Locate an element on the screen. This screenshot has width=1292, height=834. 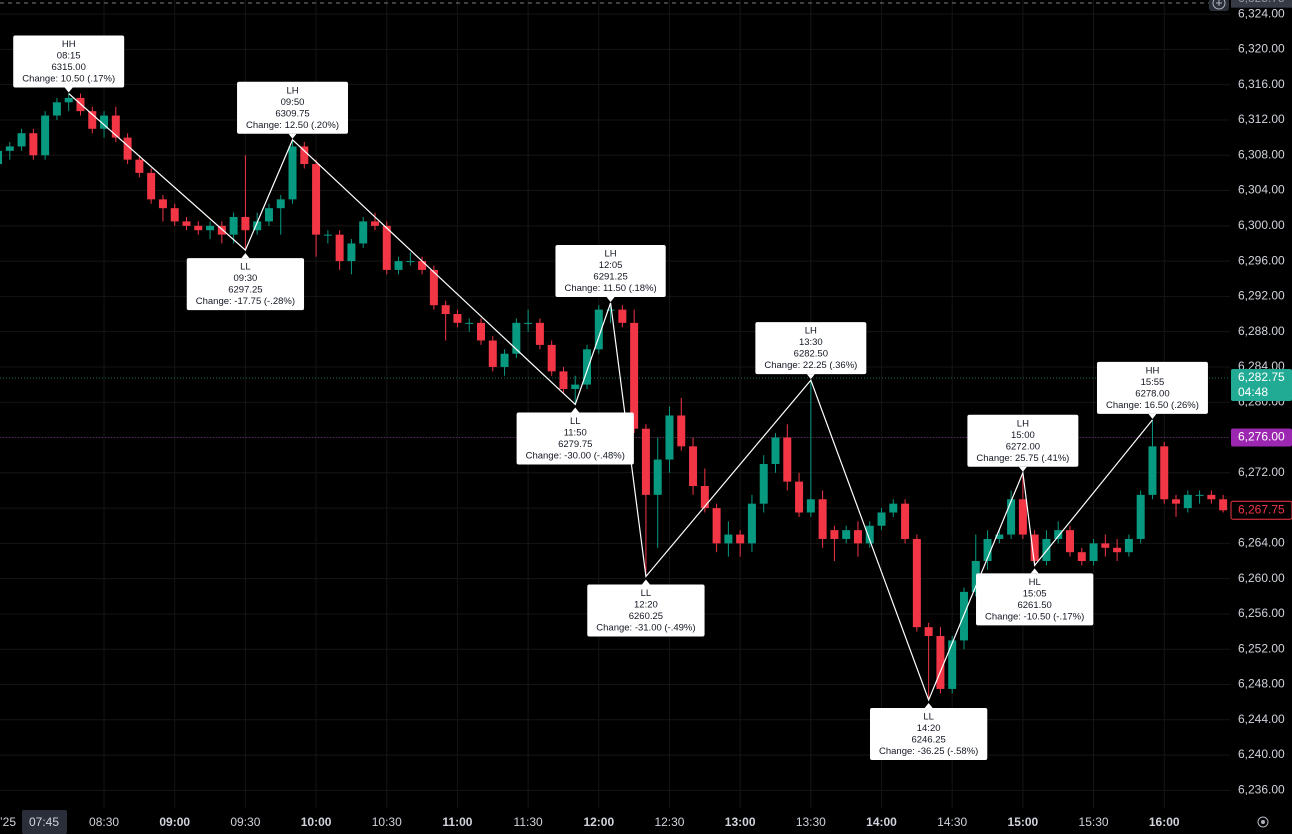
pivot-type: HH is located at coordinates (69, 44).